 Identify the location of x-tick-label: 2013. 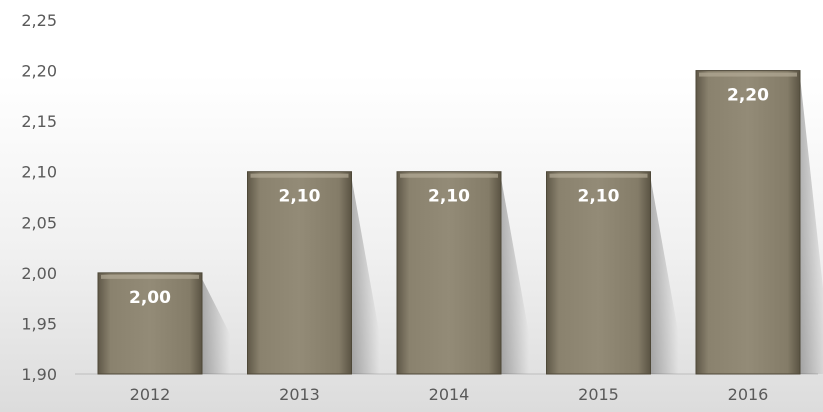
(299, 394).